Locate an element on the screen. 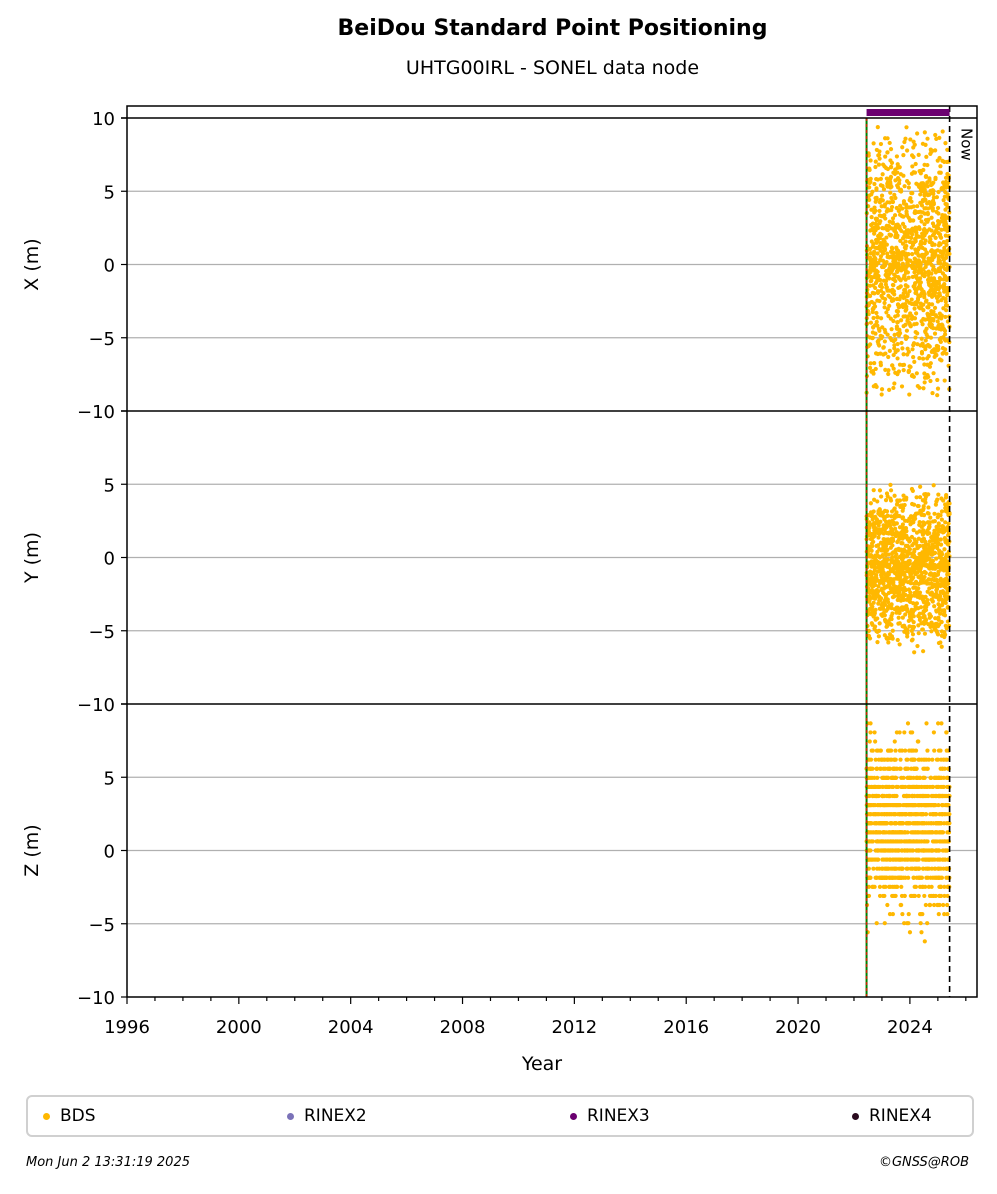 This screenshot has width=997, height=1194. legend-item-rinex4: RINEX4 is located at coordinates (892, 1116).